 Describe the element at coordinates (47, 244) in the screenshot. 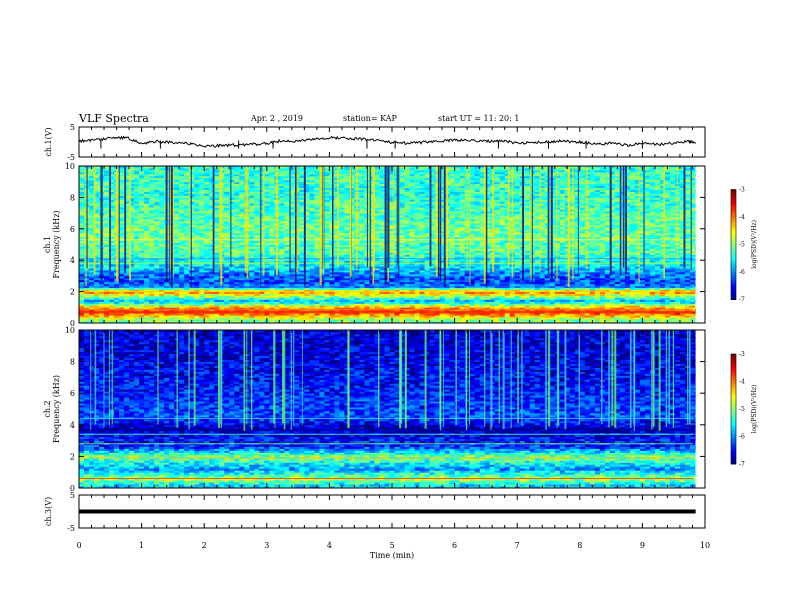

I see `channel-label: ch.1` at that location.